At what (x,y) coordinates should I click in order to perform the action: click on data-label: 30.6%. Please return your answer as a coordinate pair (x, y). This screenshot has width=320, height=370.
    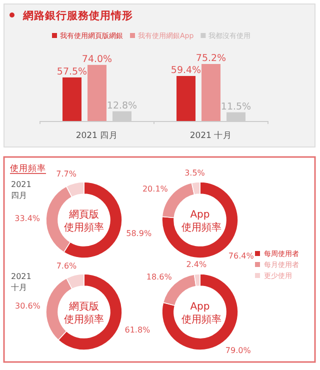
    Looking at the image, I should click on (27, 306).